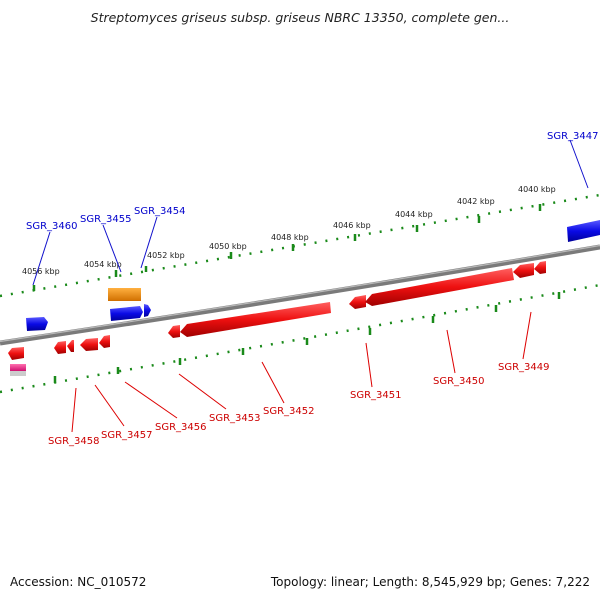 The width and height of the screenshot is (600, 600). I want to click on accession-text: Accession: NC_010572, so click(78, 582).